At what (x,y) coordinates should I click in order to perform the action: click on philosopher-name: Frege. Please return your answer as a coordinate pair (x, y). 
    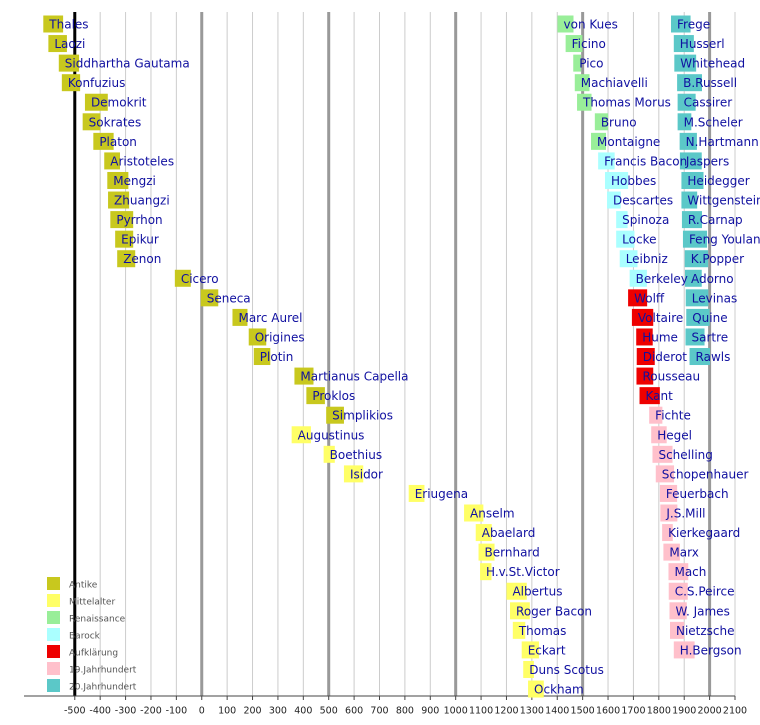
    Looking at the image, I should click on (693, 25).